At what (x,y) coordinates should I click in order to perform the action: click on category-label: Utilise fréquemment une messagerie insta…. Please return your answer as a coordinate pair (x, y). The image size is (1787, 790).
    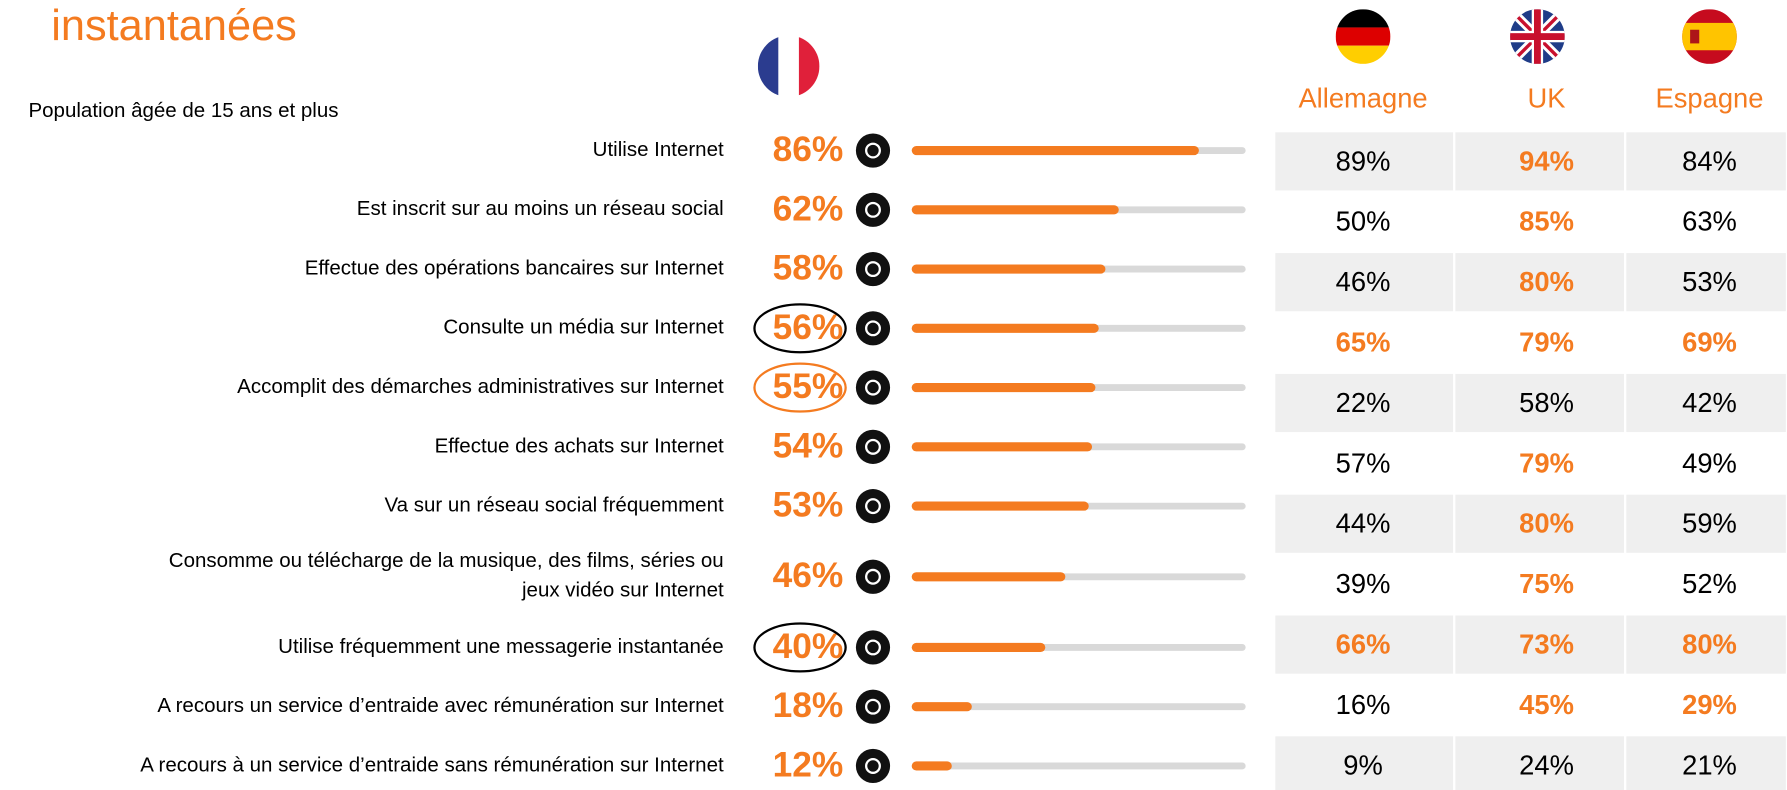
    Looking at the image, I should click on (501, 646).